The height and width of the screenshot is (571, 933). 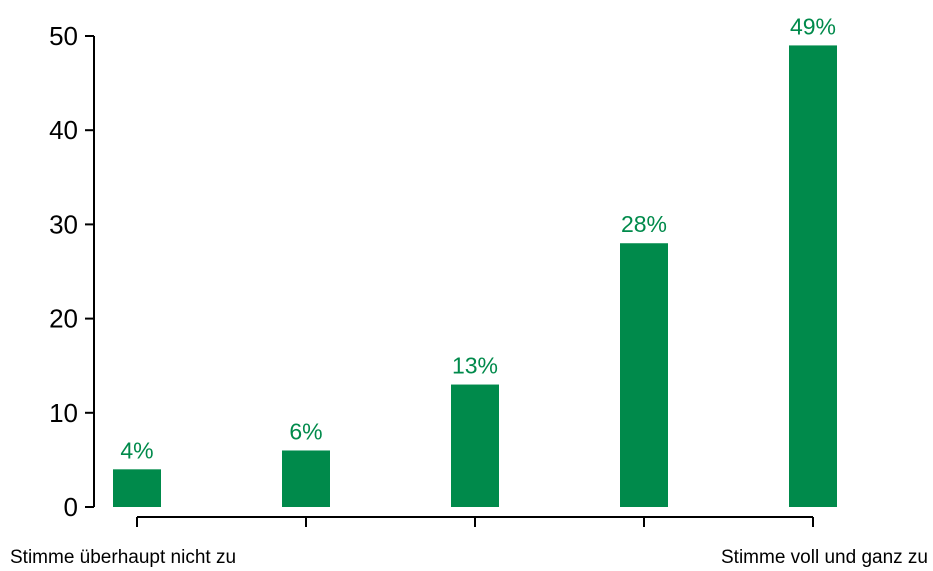 I want to click on bar-value-label: 4%, so click(x=136, y=450).